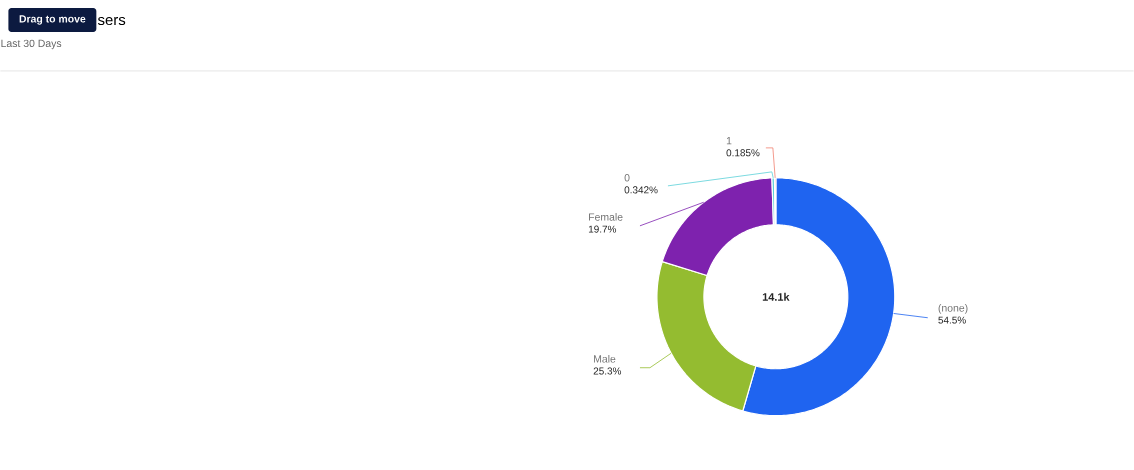 The height and width of the screenshot is (470, 1134). I want to click on slice-label: (none), so click(953, 309).